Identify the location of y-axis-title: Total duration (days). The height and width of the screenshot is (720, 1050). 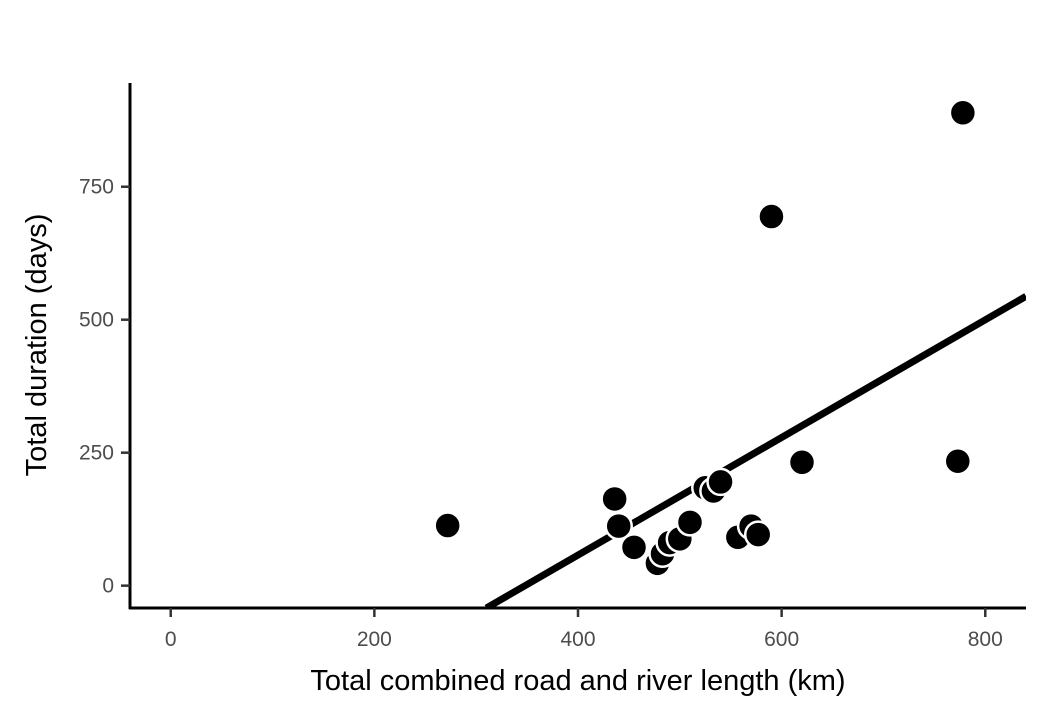
(37, 345).